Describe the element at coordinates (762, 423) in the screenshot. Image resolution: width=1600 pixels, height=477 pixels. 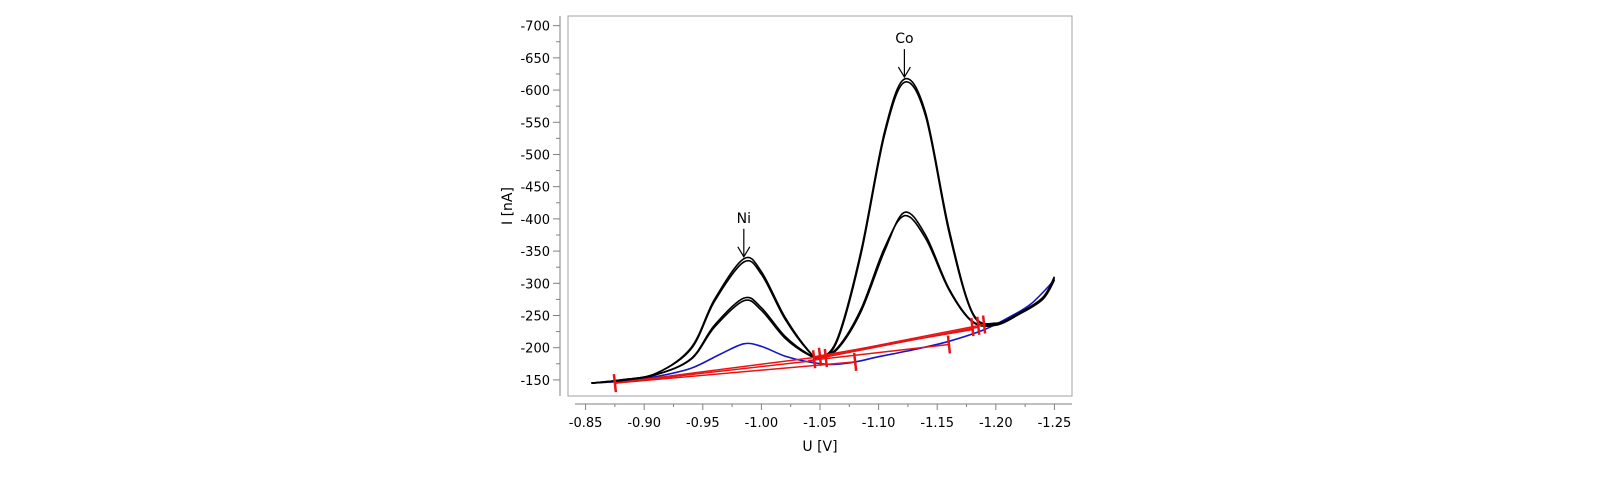
I see `x-tick-label: -1.00` at that location.